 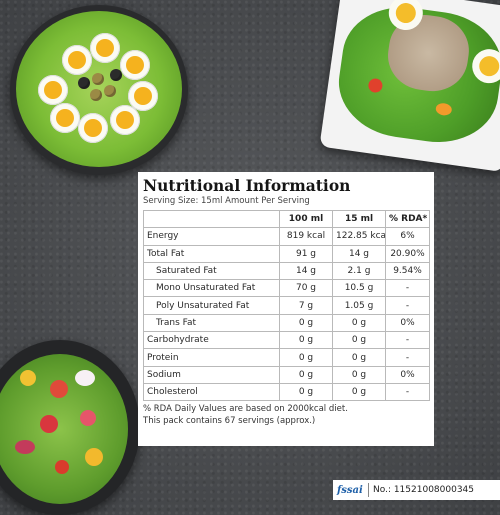 I want to click on value-rda: 9.54%, so click(x=407, y=271).